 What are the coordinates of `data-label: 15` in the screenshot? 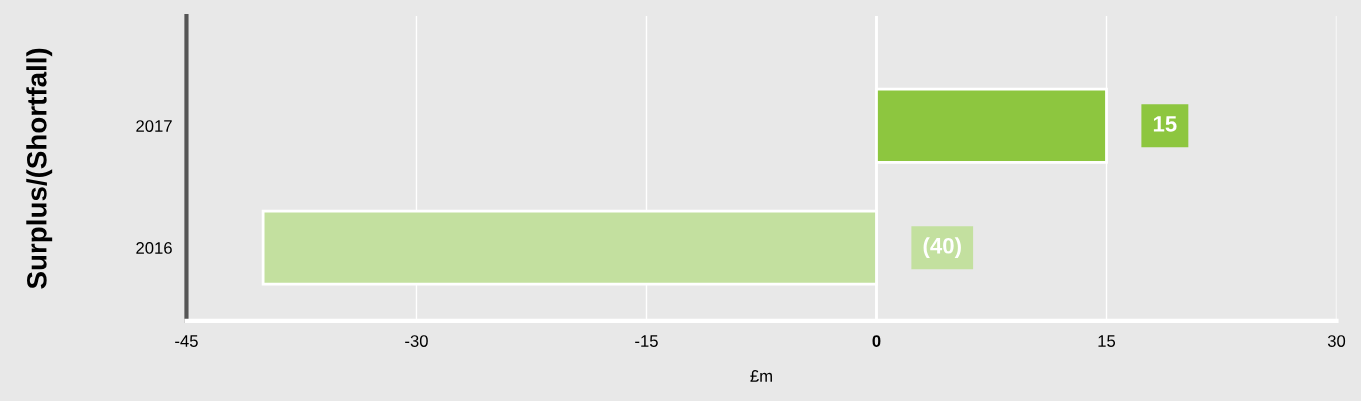 It's located at (1165, 124).